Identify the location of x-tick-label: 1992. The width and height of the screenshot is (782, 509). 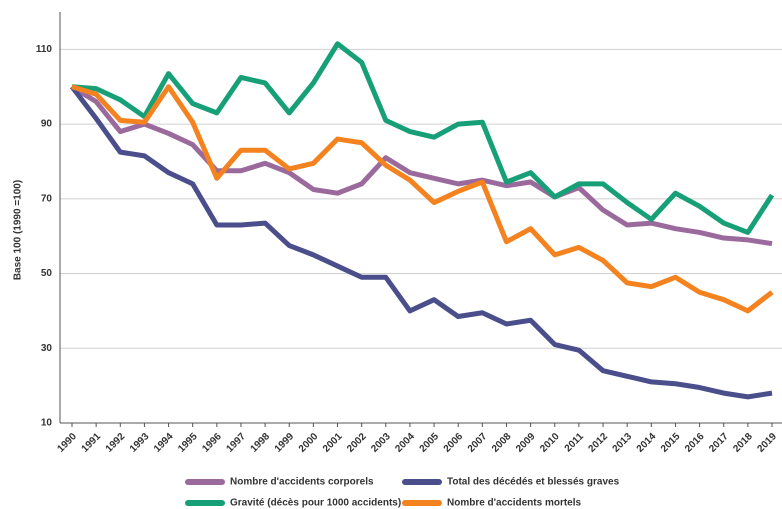
(116, 443).